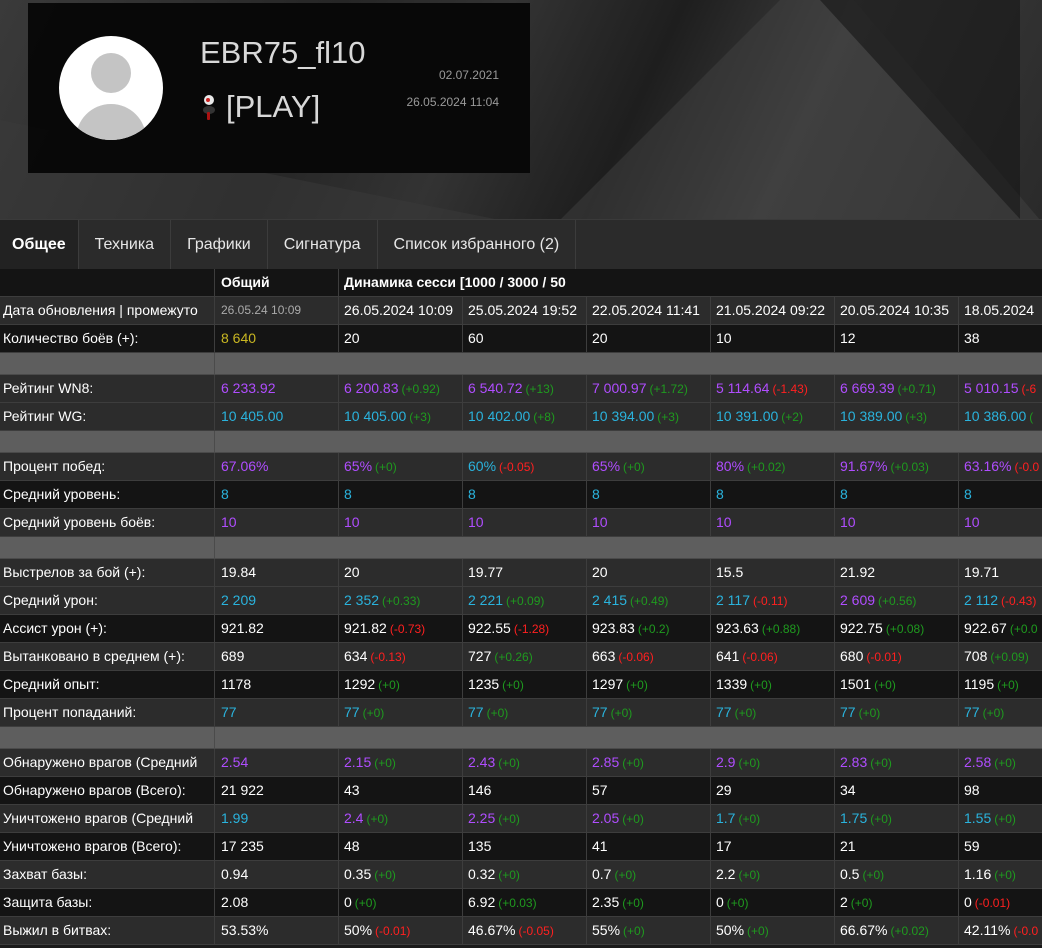 The image size is (1042, 948). I want to click on row-label: Уничтожено врагов (Всего):, so click(107, 846).